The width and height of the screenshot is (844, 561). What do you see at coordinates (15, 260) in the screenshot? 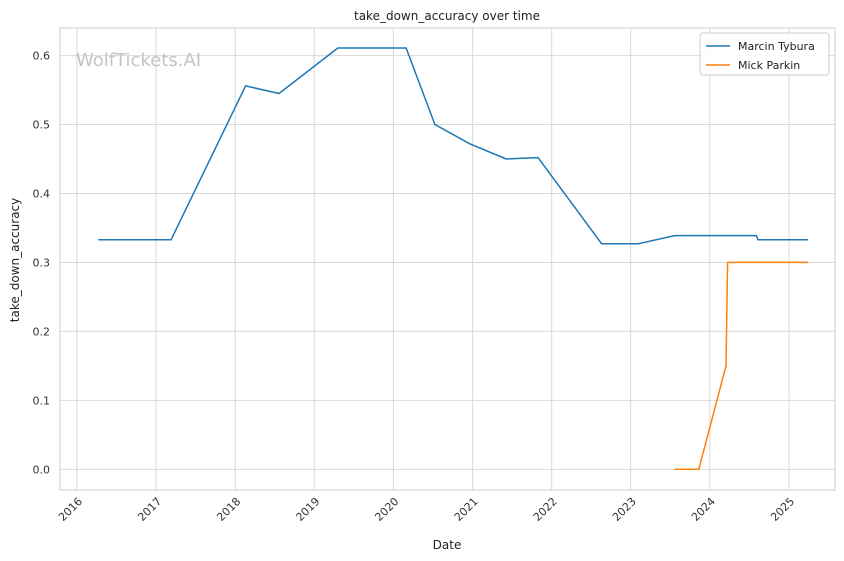
I see `y-axis-title: take_down_accuracy` at bounding box center [15, 260].